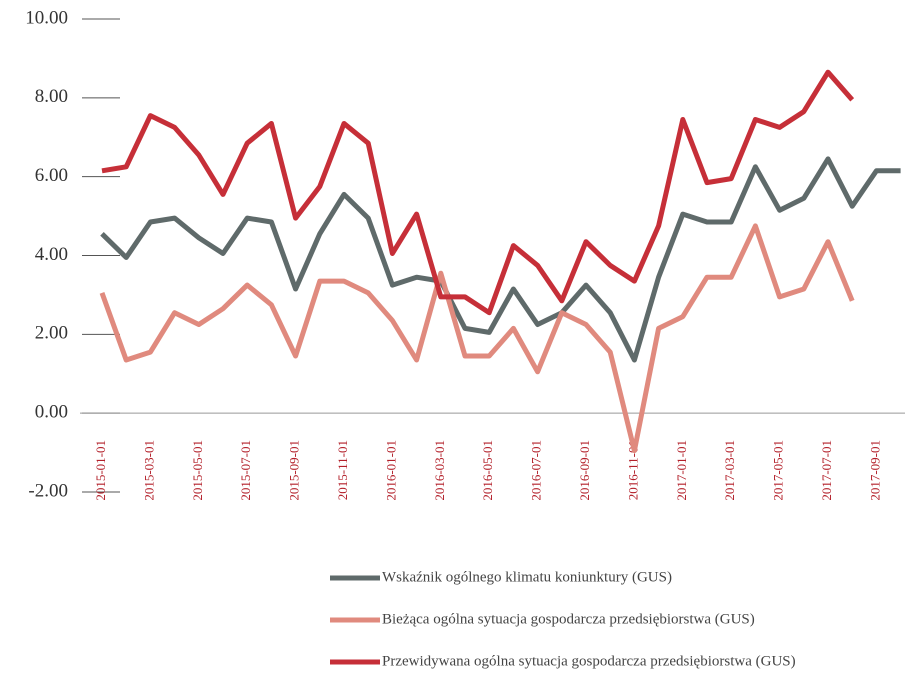 The width and height of the screenshot is (919, 674). I want to click on y-tick-label: 8.00, so click(51, 96).